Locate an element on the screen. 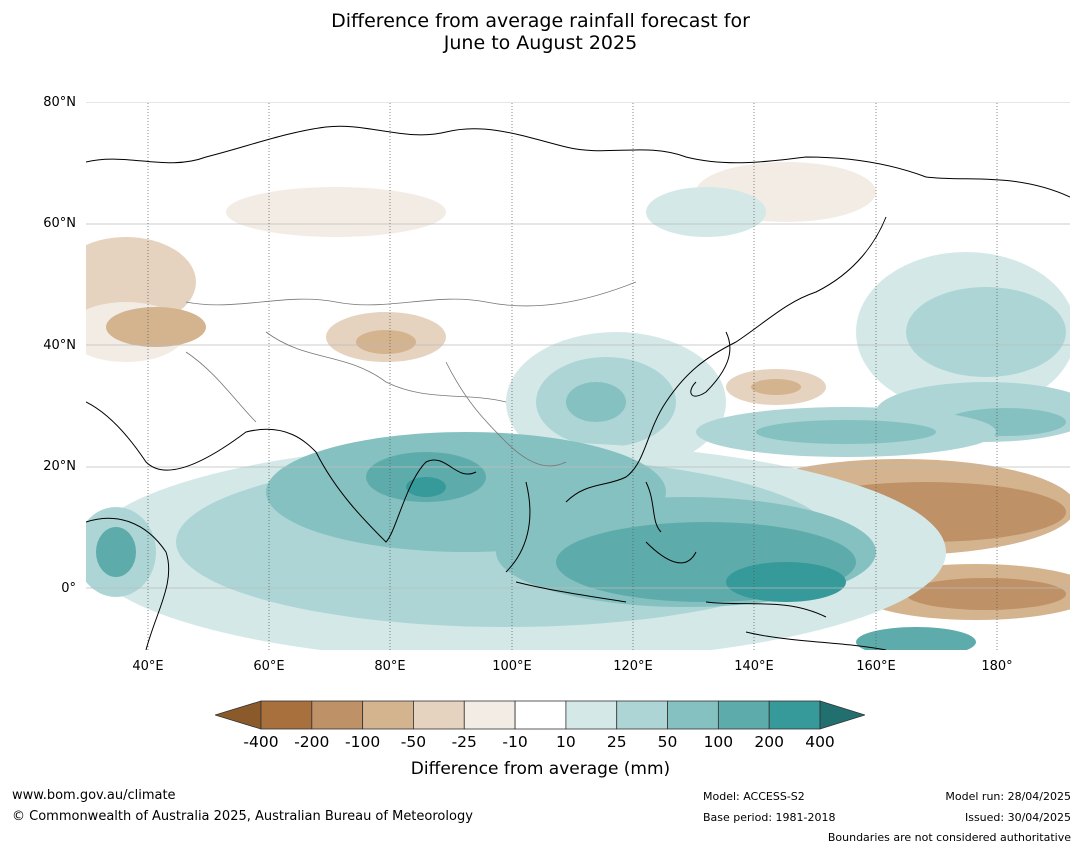  colorbar-high-extend is located at coordinates (842, 715).